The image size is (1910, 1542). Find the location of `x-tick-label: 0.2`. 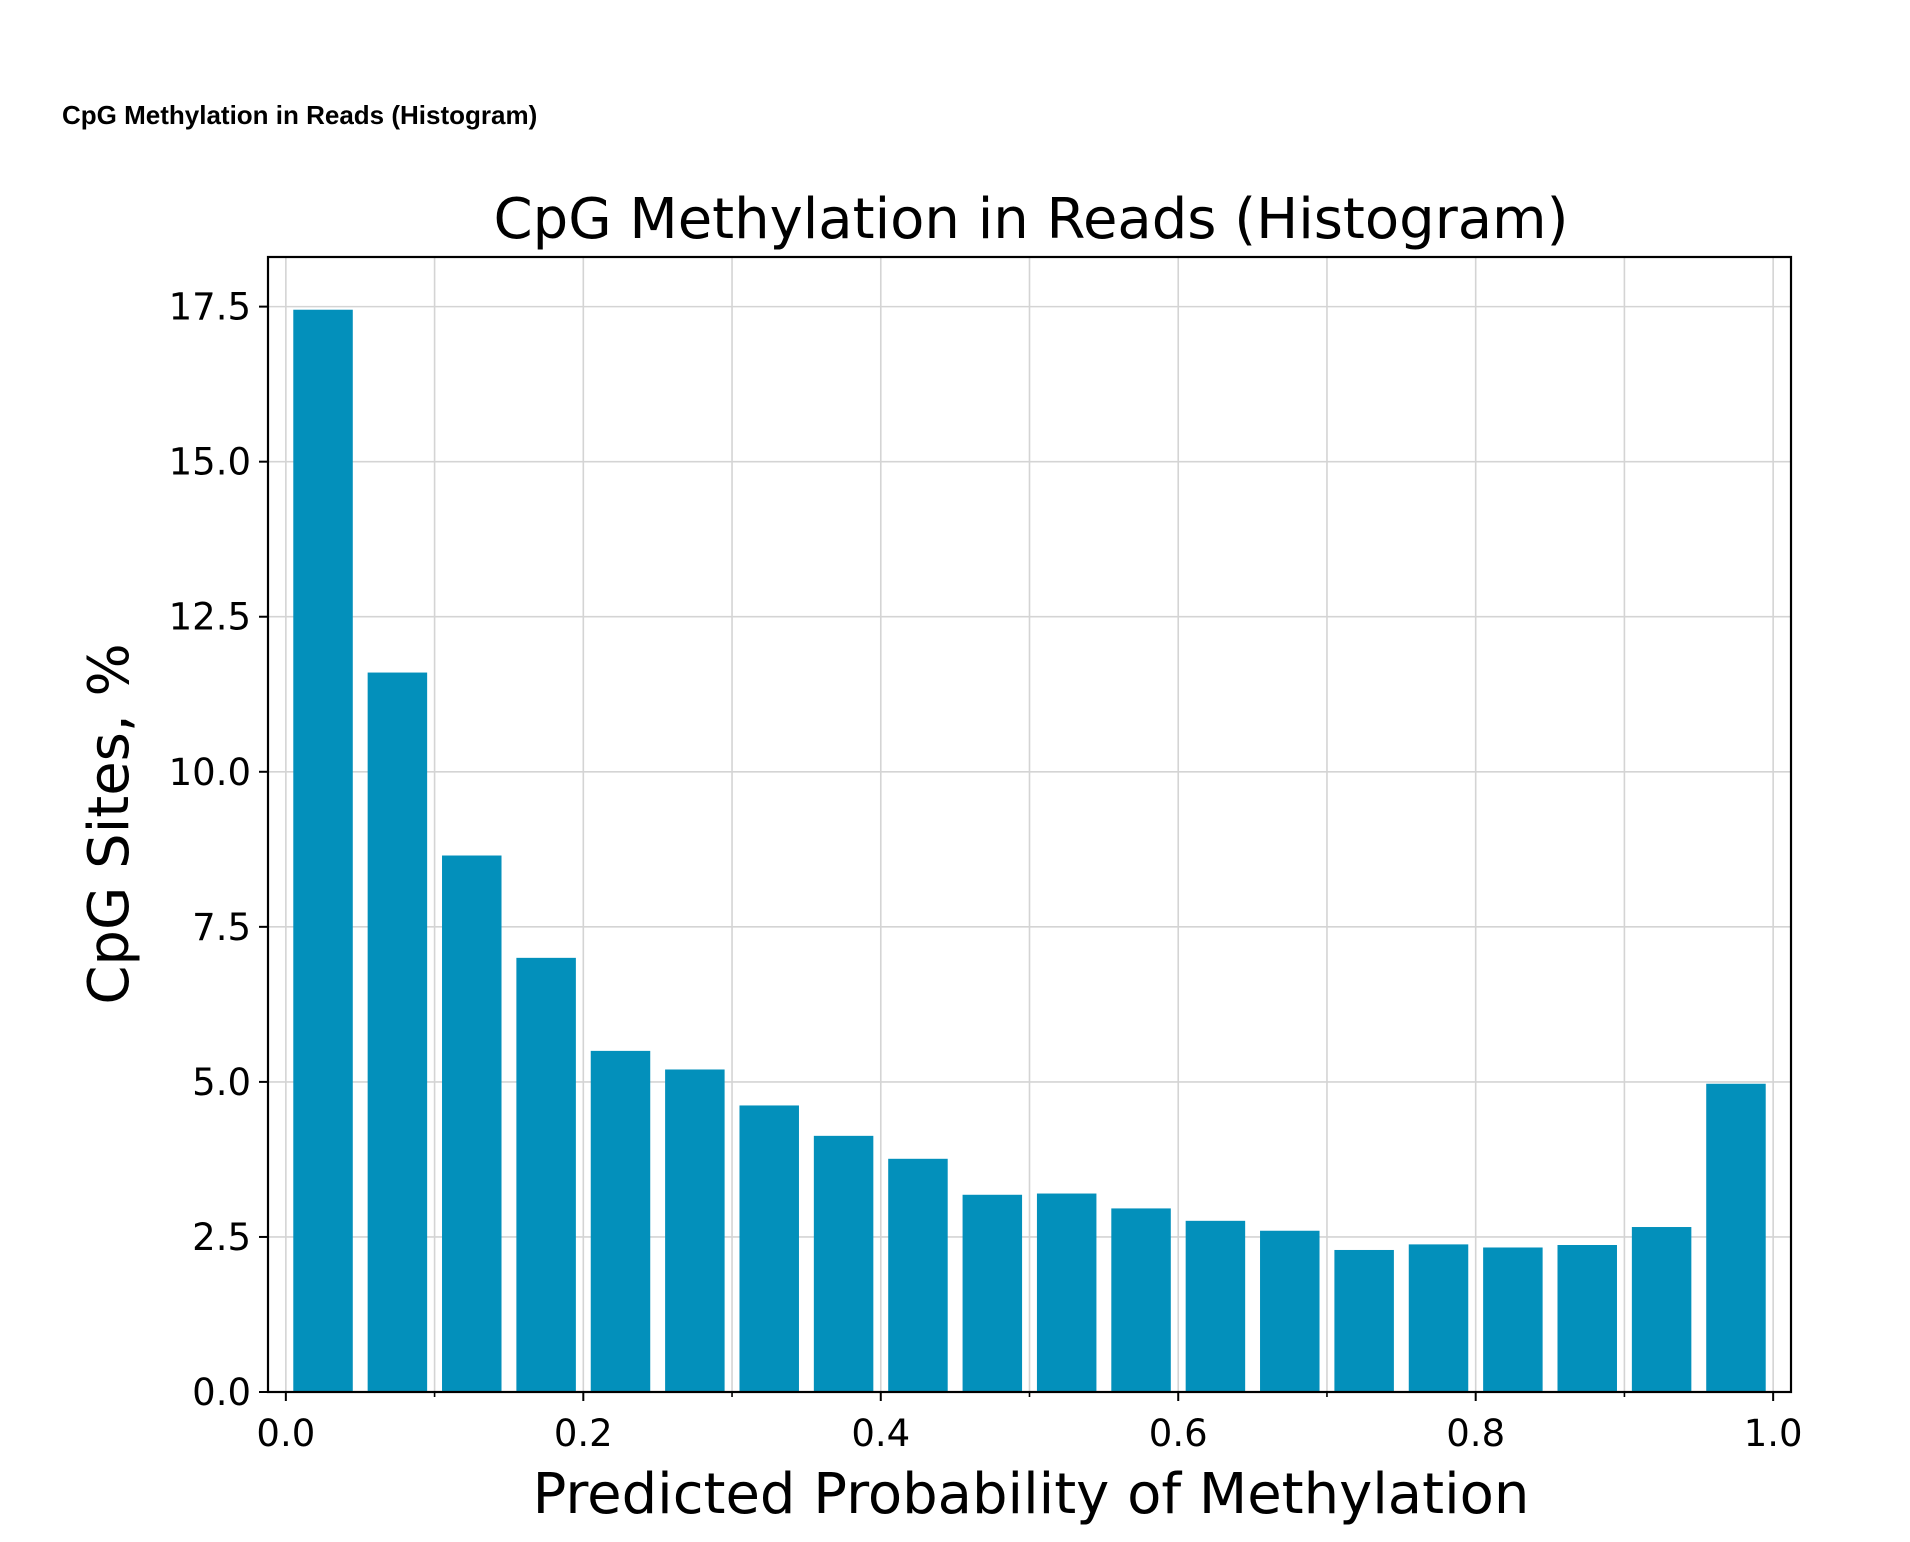

x-tick-label: 0.2 is located at coordinates (583, 1433).